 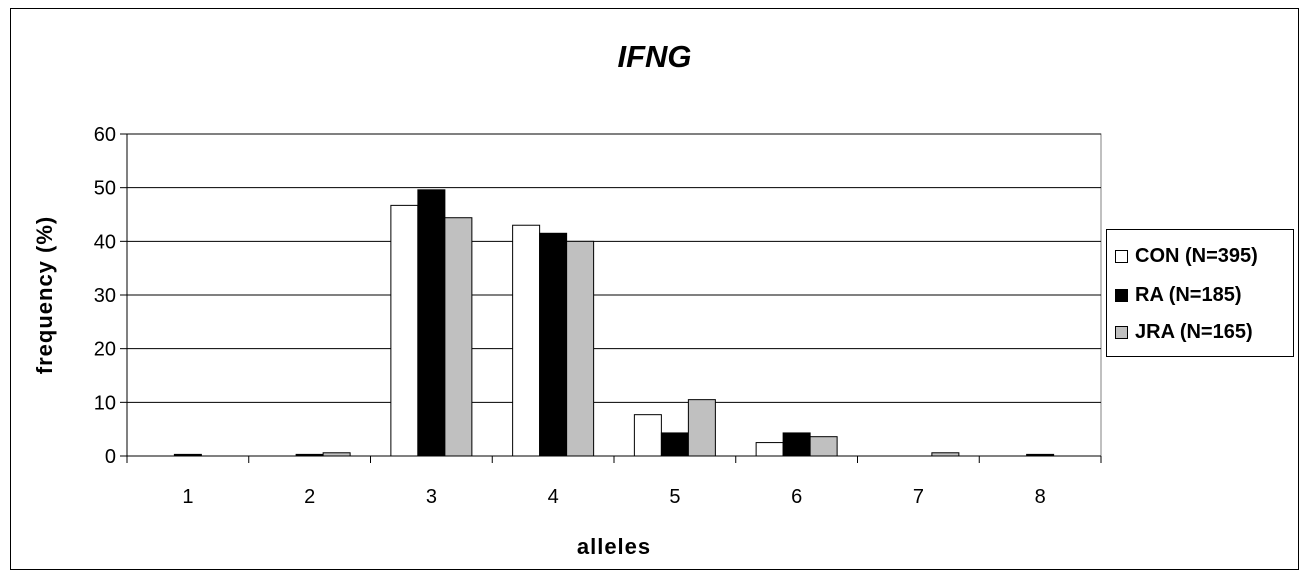 I want to click on y-tick-labels: 0 10 20 30 40 50 60, so click(x=105, y=296).